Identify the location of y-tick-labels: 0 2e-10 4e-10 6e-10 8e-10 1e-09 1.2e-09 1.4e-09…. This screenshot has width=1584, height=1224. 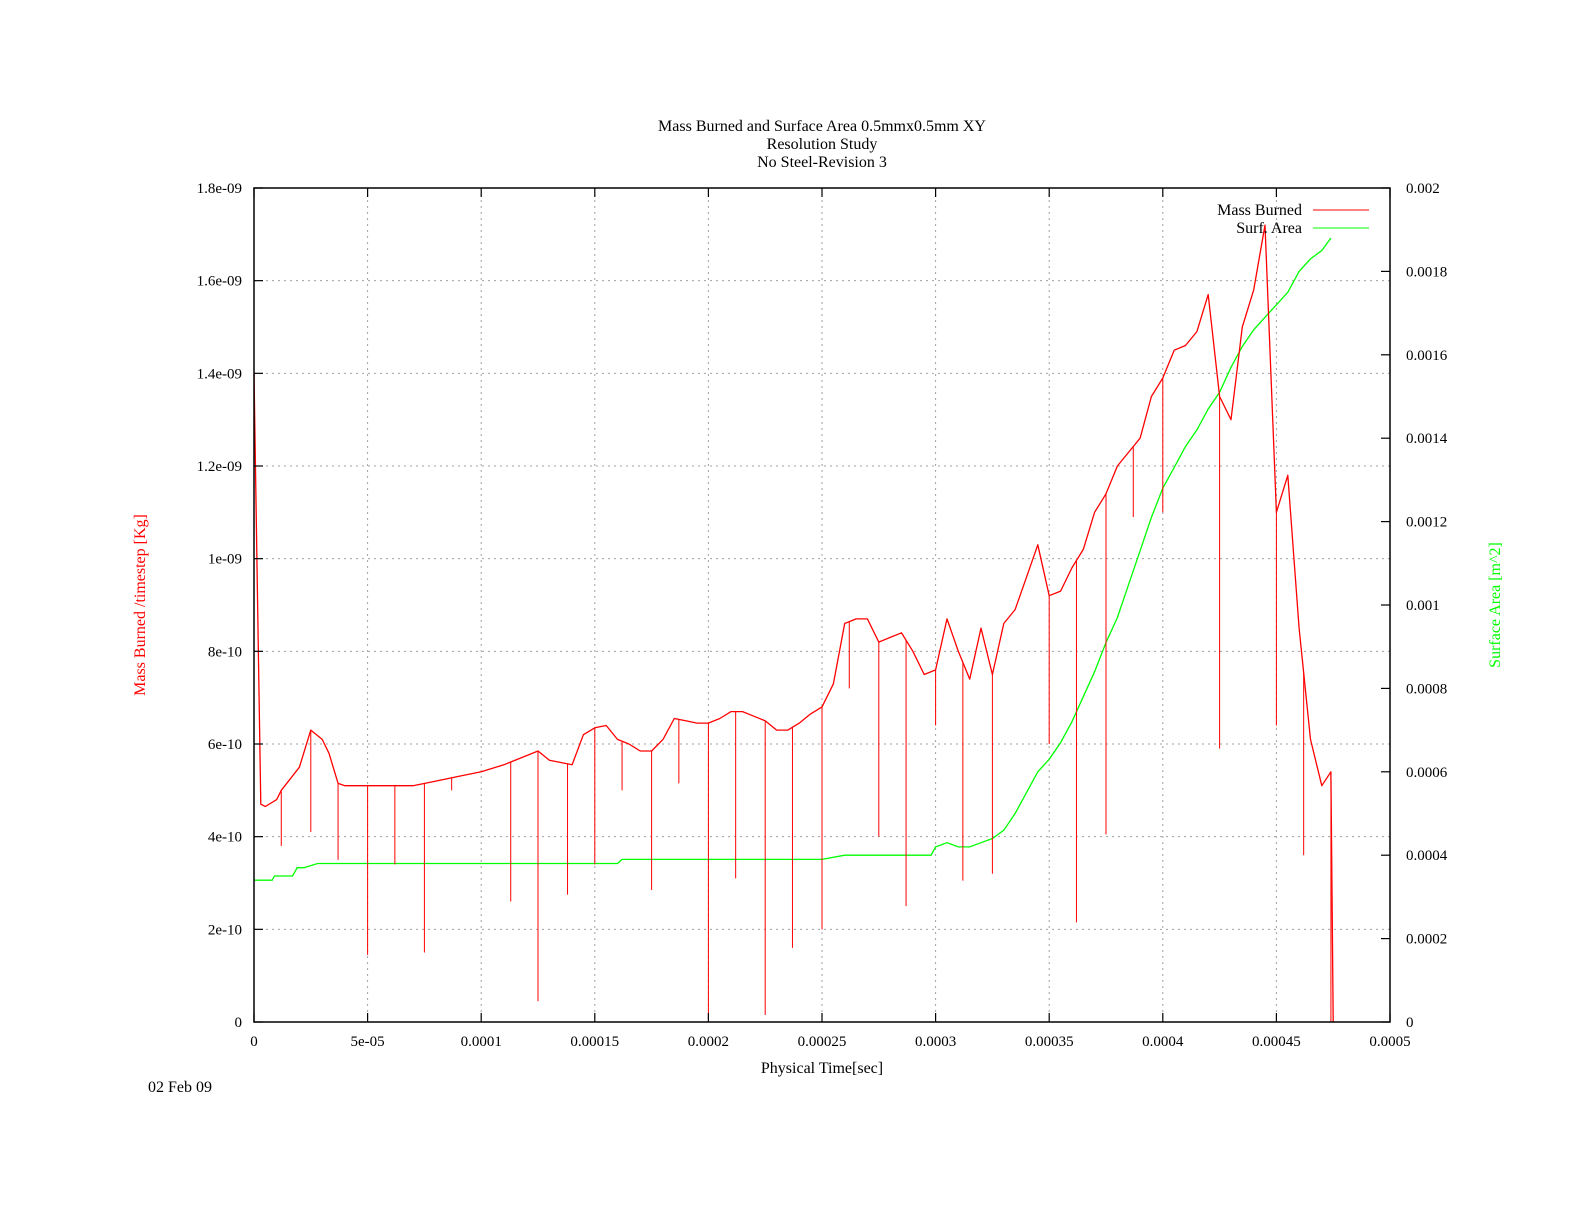
(219, 606).